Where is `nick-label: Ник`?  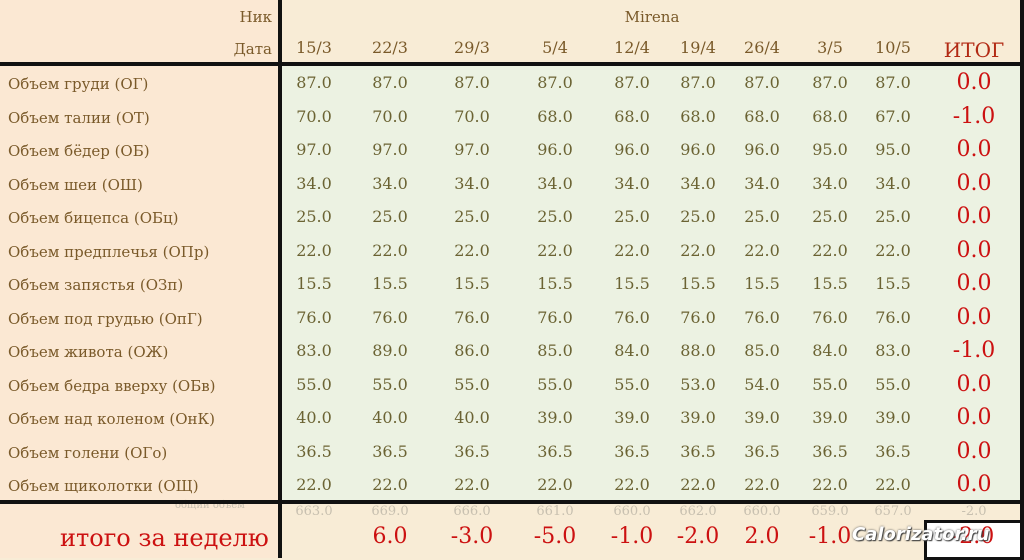 nick-label: Ник is located at coordinates (255, 17).